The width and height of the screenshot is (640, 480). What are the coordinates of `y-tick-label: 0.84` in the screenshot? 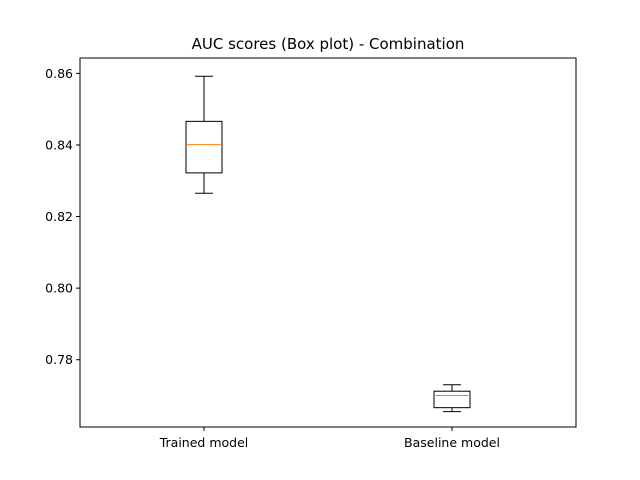 It's located at (59, 144).